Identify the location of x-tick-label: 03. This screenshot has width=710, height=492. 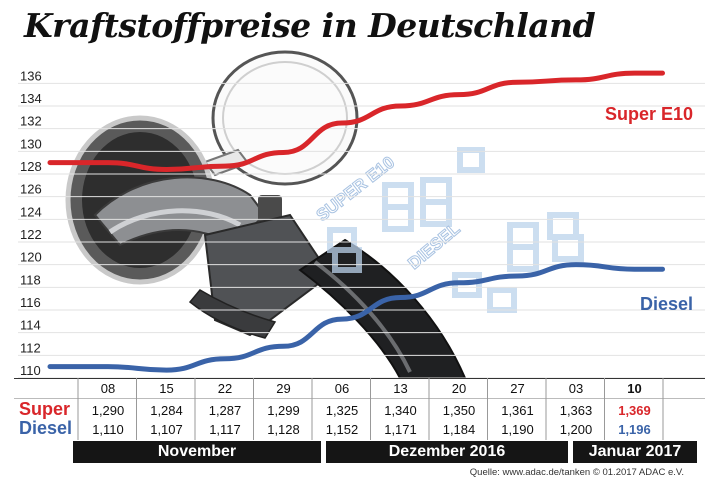
(576, 388).